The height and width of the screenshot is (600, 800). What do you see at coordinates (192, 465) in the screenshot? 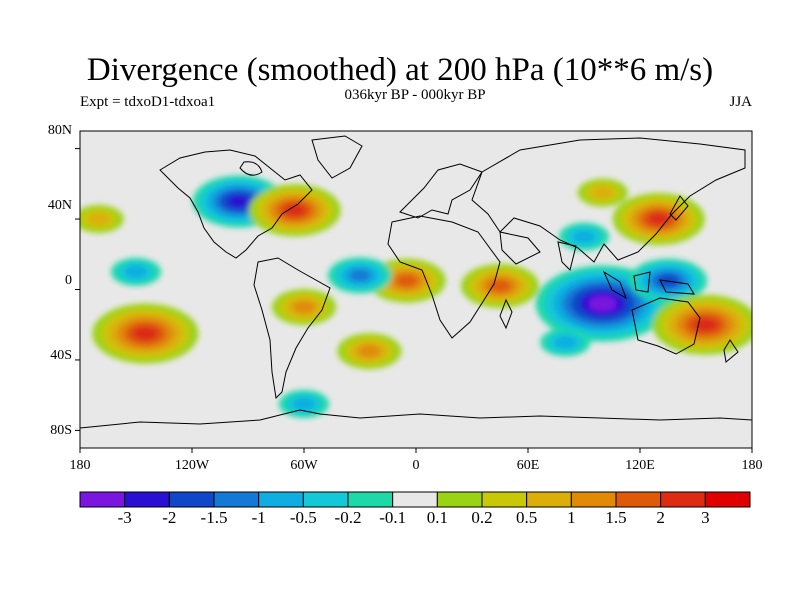
I see `lon-label-120w: 120W` at bounding box center [192, 465].